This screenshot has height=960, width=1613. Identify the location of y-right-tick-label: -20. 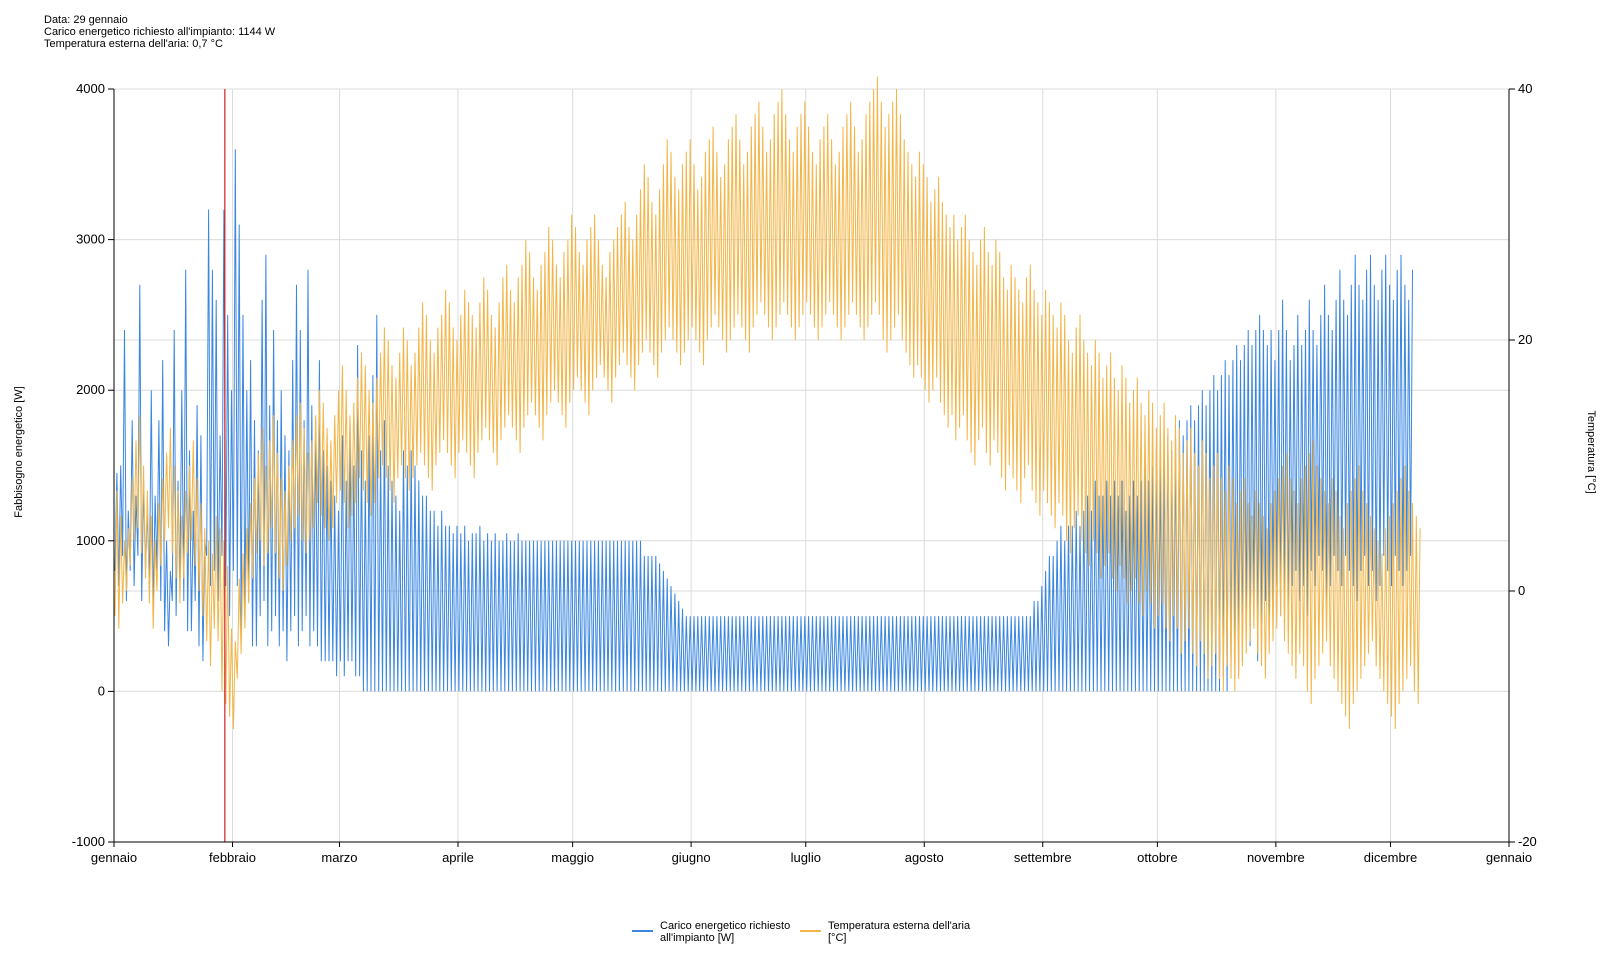
(1527, 841).